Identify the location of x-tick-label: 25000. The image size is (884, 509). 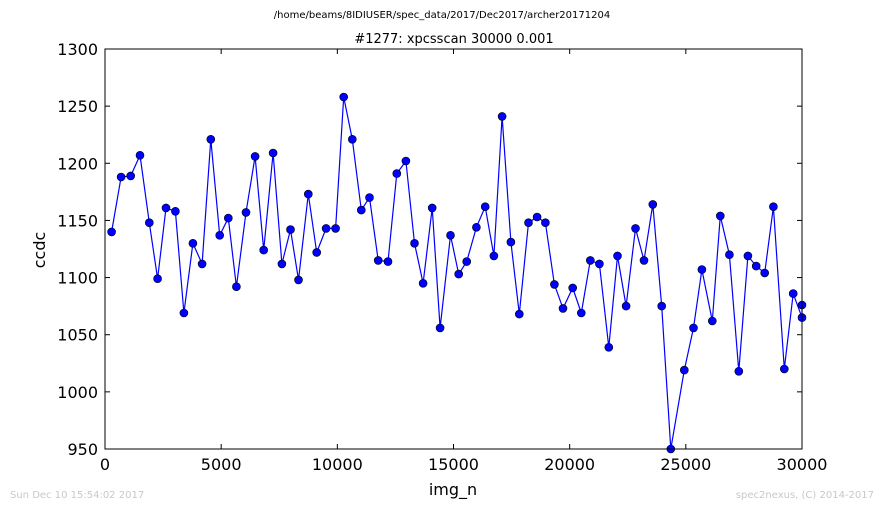
(685, 464).